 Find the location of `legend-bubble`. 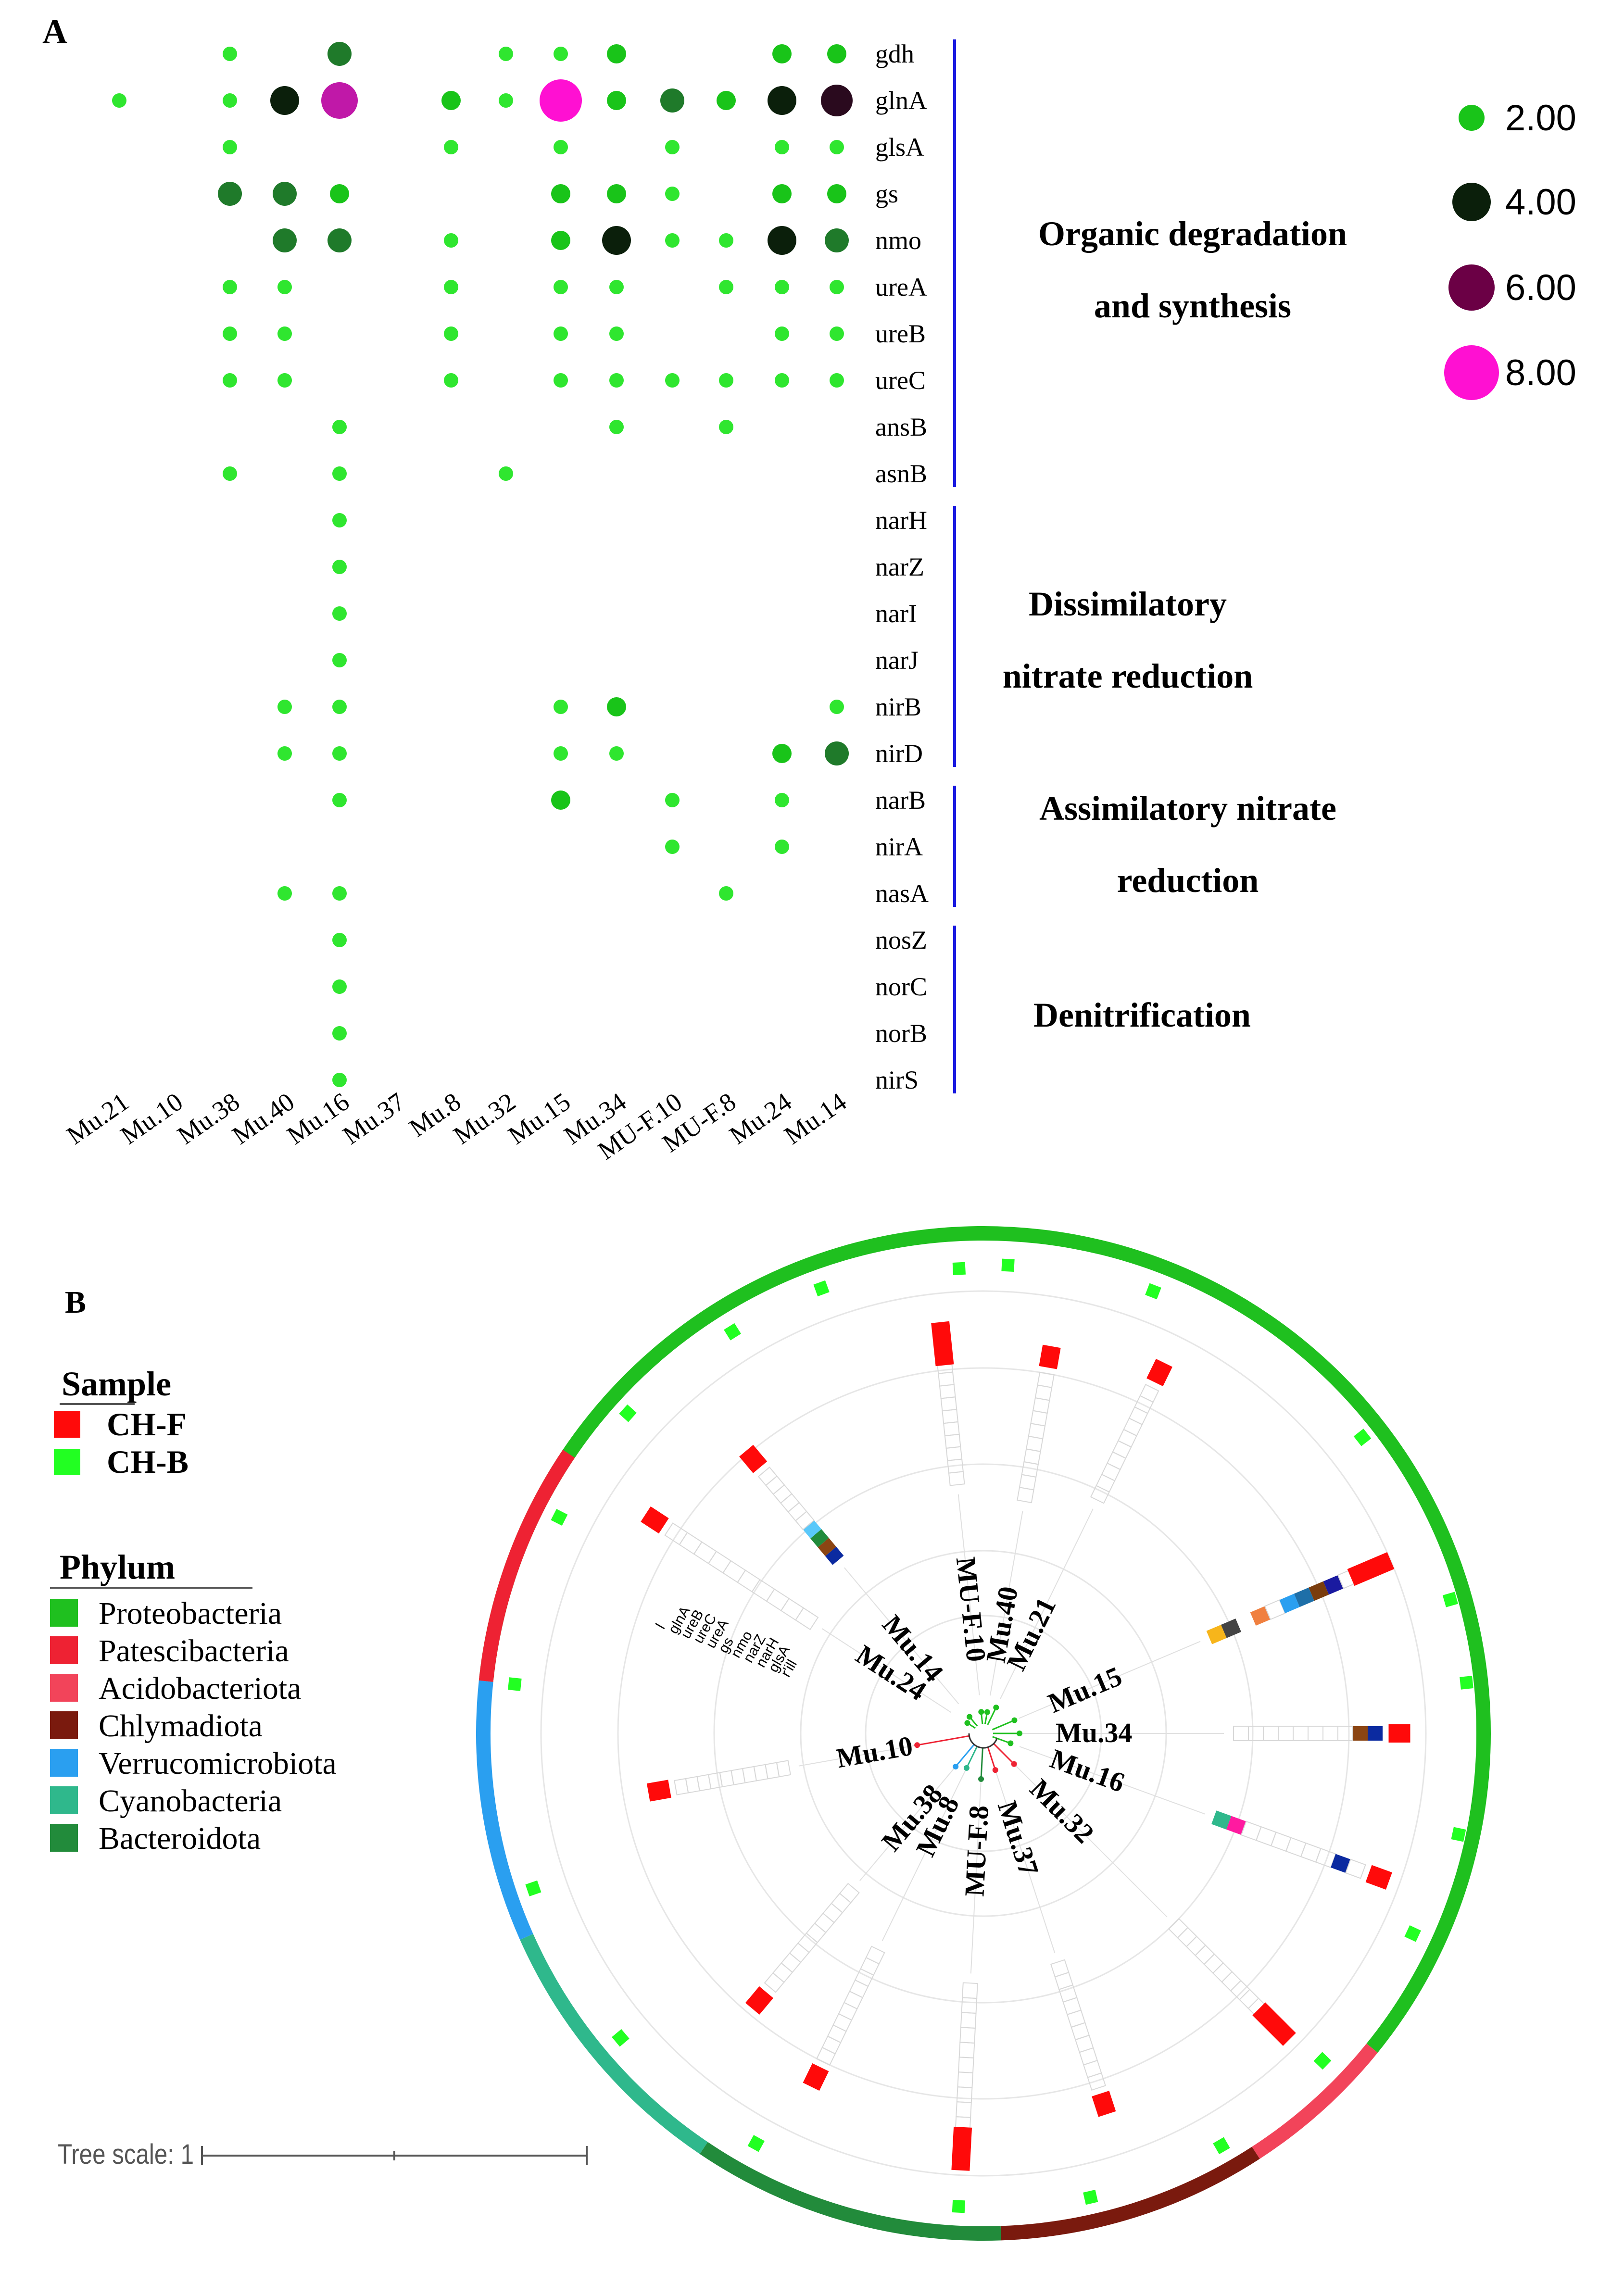

legend-bubble is located at coordinates (1471, 202).